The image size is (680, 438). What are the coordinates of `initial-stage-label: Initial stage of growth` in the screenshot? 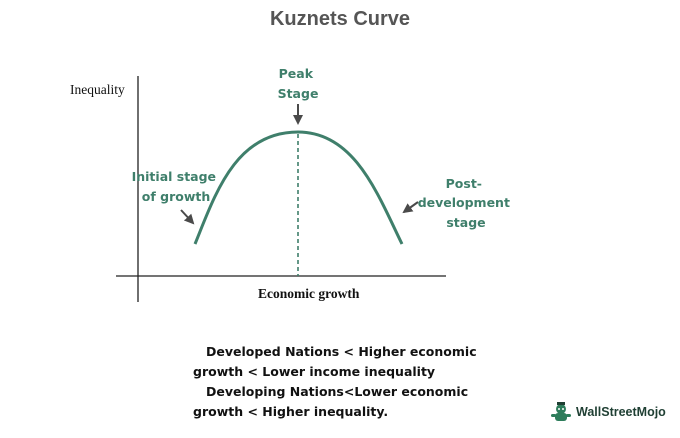 It's located at (176, 186).